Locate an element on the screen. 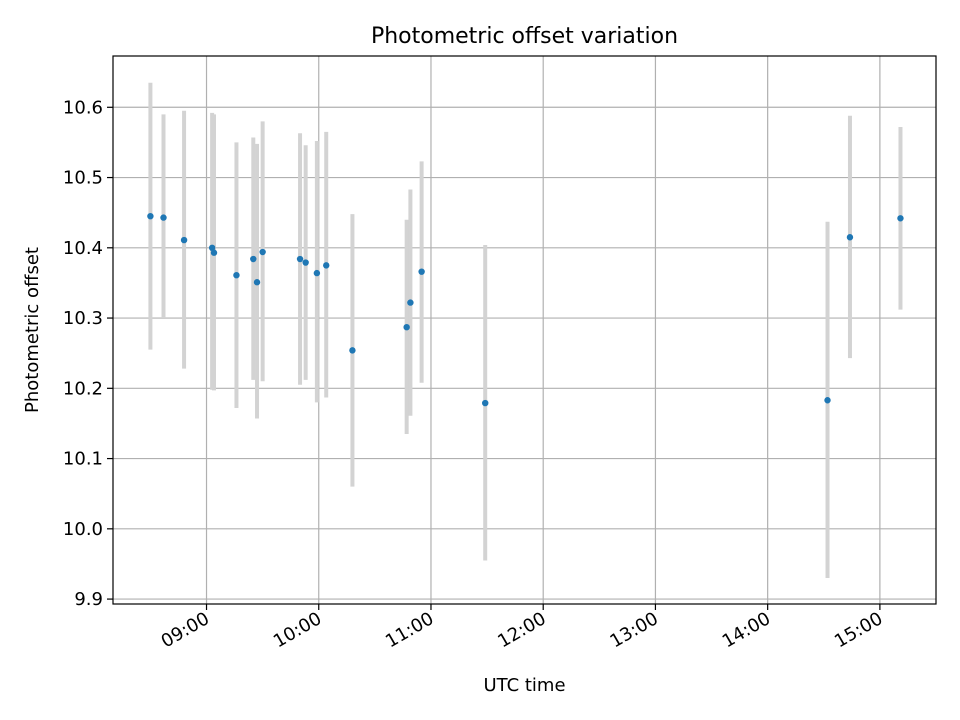  x-tick-label: 10:00 is located at coordinates (297, 630).